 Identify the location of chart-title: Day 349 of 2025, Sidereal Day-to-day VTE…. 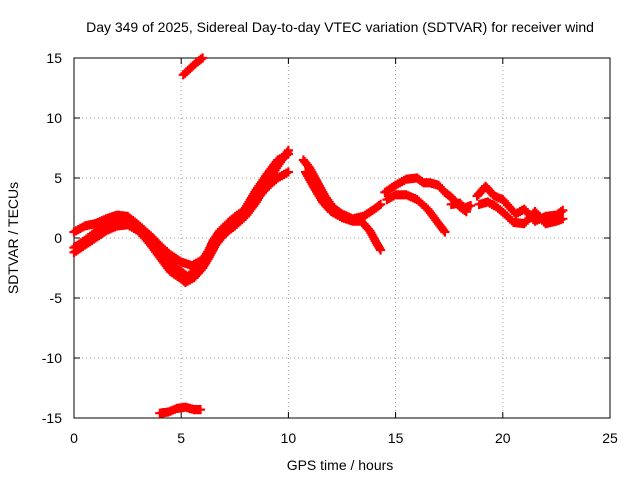
(340, 27).